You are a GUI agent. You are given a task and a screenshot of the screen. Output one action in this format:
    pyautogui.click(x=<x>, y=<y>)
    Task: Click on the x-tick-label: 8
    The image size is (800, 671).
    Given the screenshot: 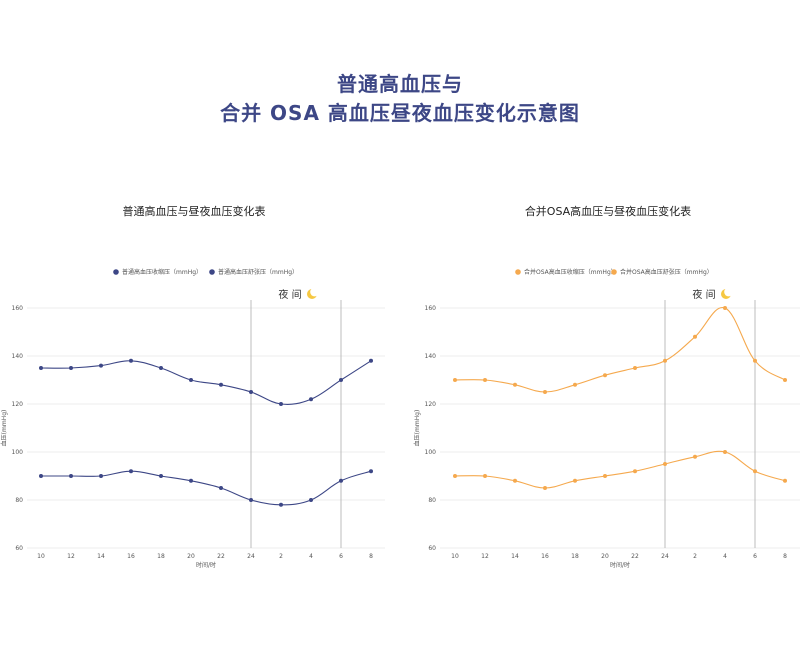 What is the action you would take?
    pyautogui.click(x=371, y=556)
    